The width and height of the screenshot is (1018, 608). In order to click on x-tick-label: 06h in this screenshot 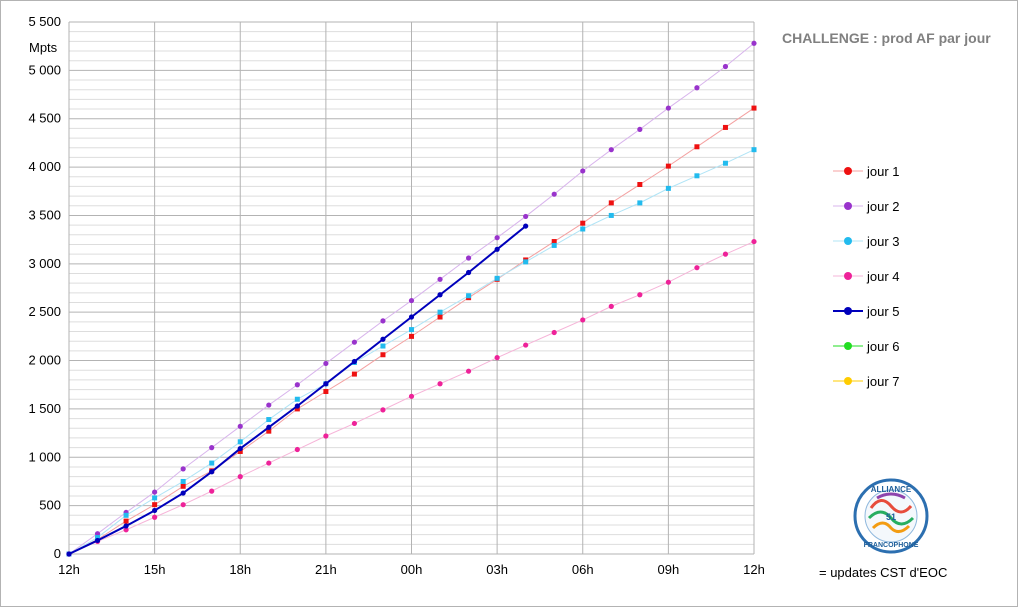, I will do `click(583, 569)`.